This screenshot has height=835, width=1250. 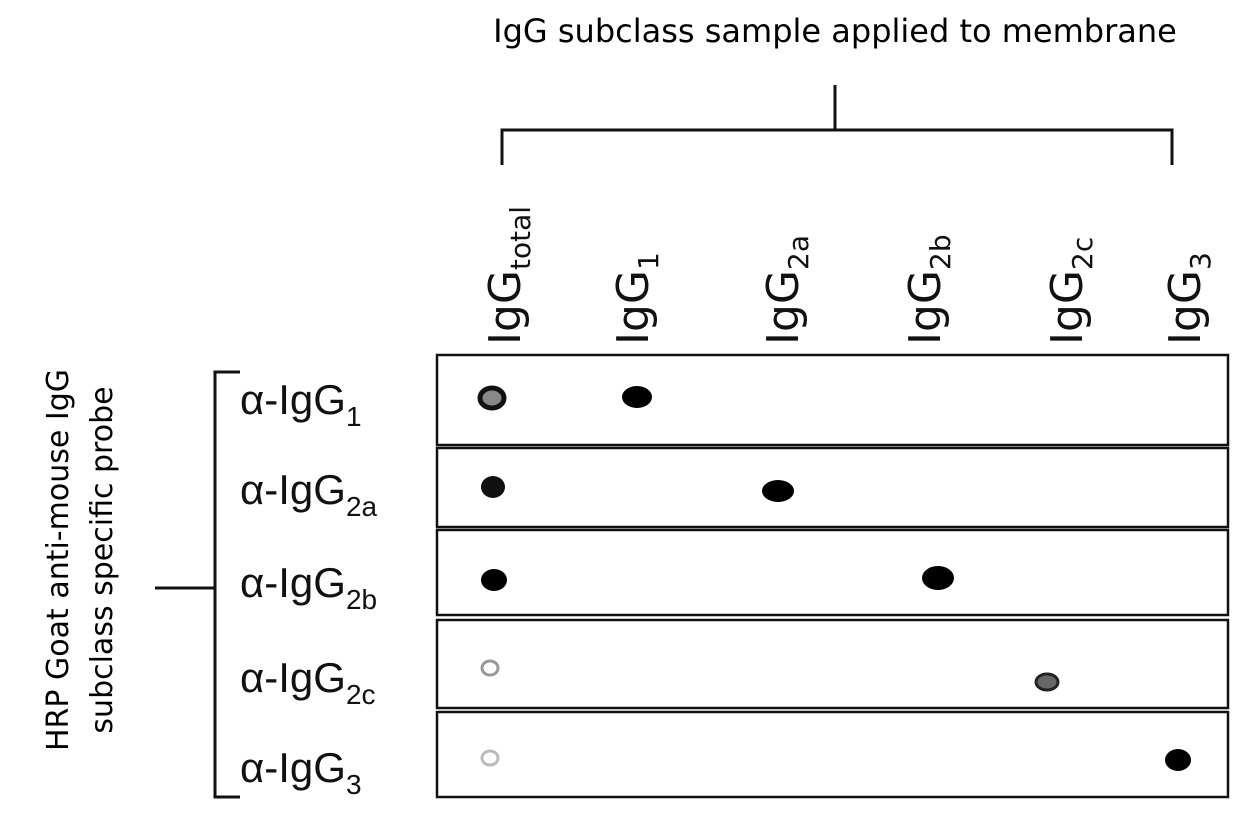 I want to click on column-label: IgGtotal, so click(x=508, y=275).